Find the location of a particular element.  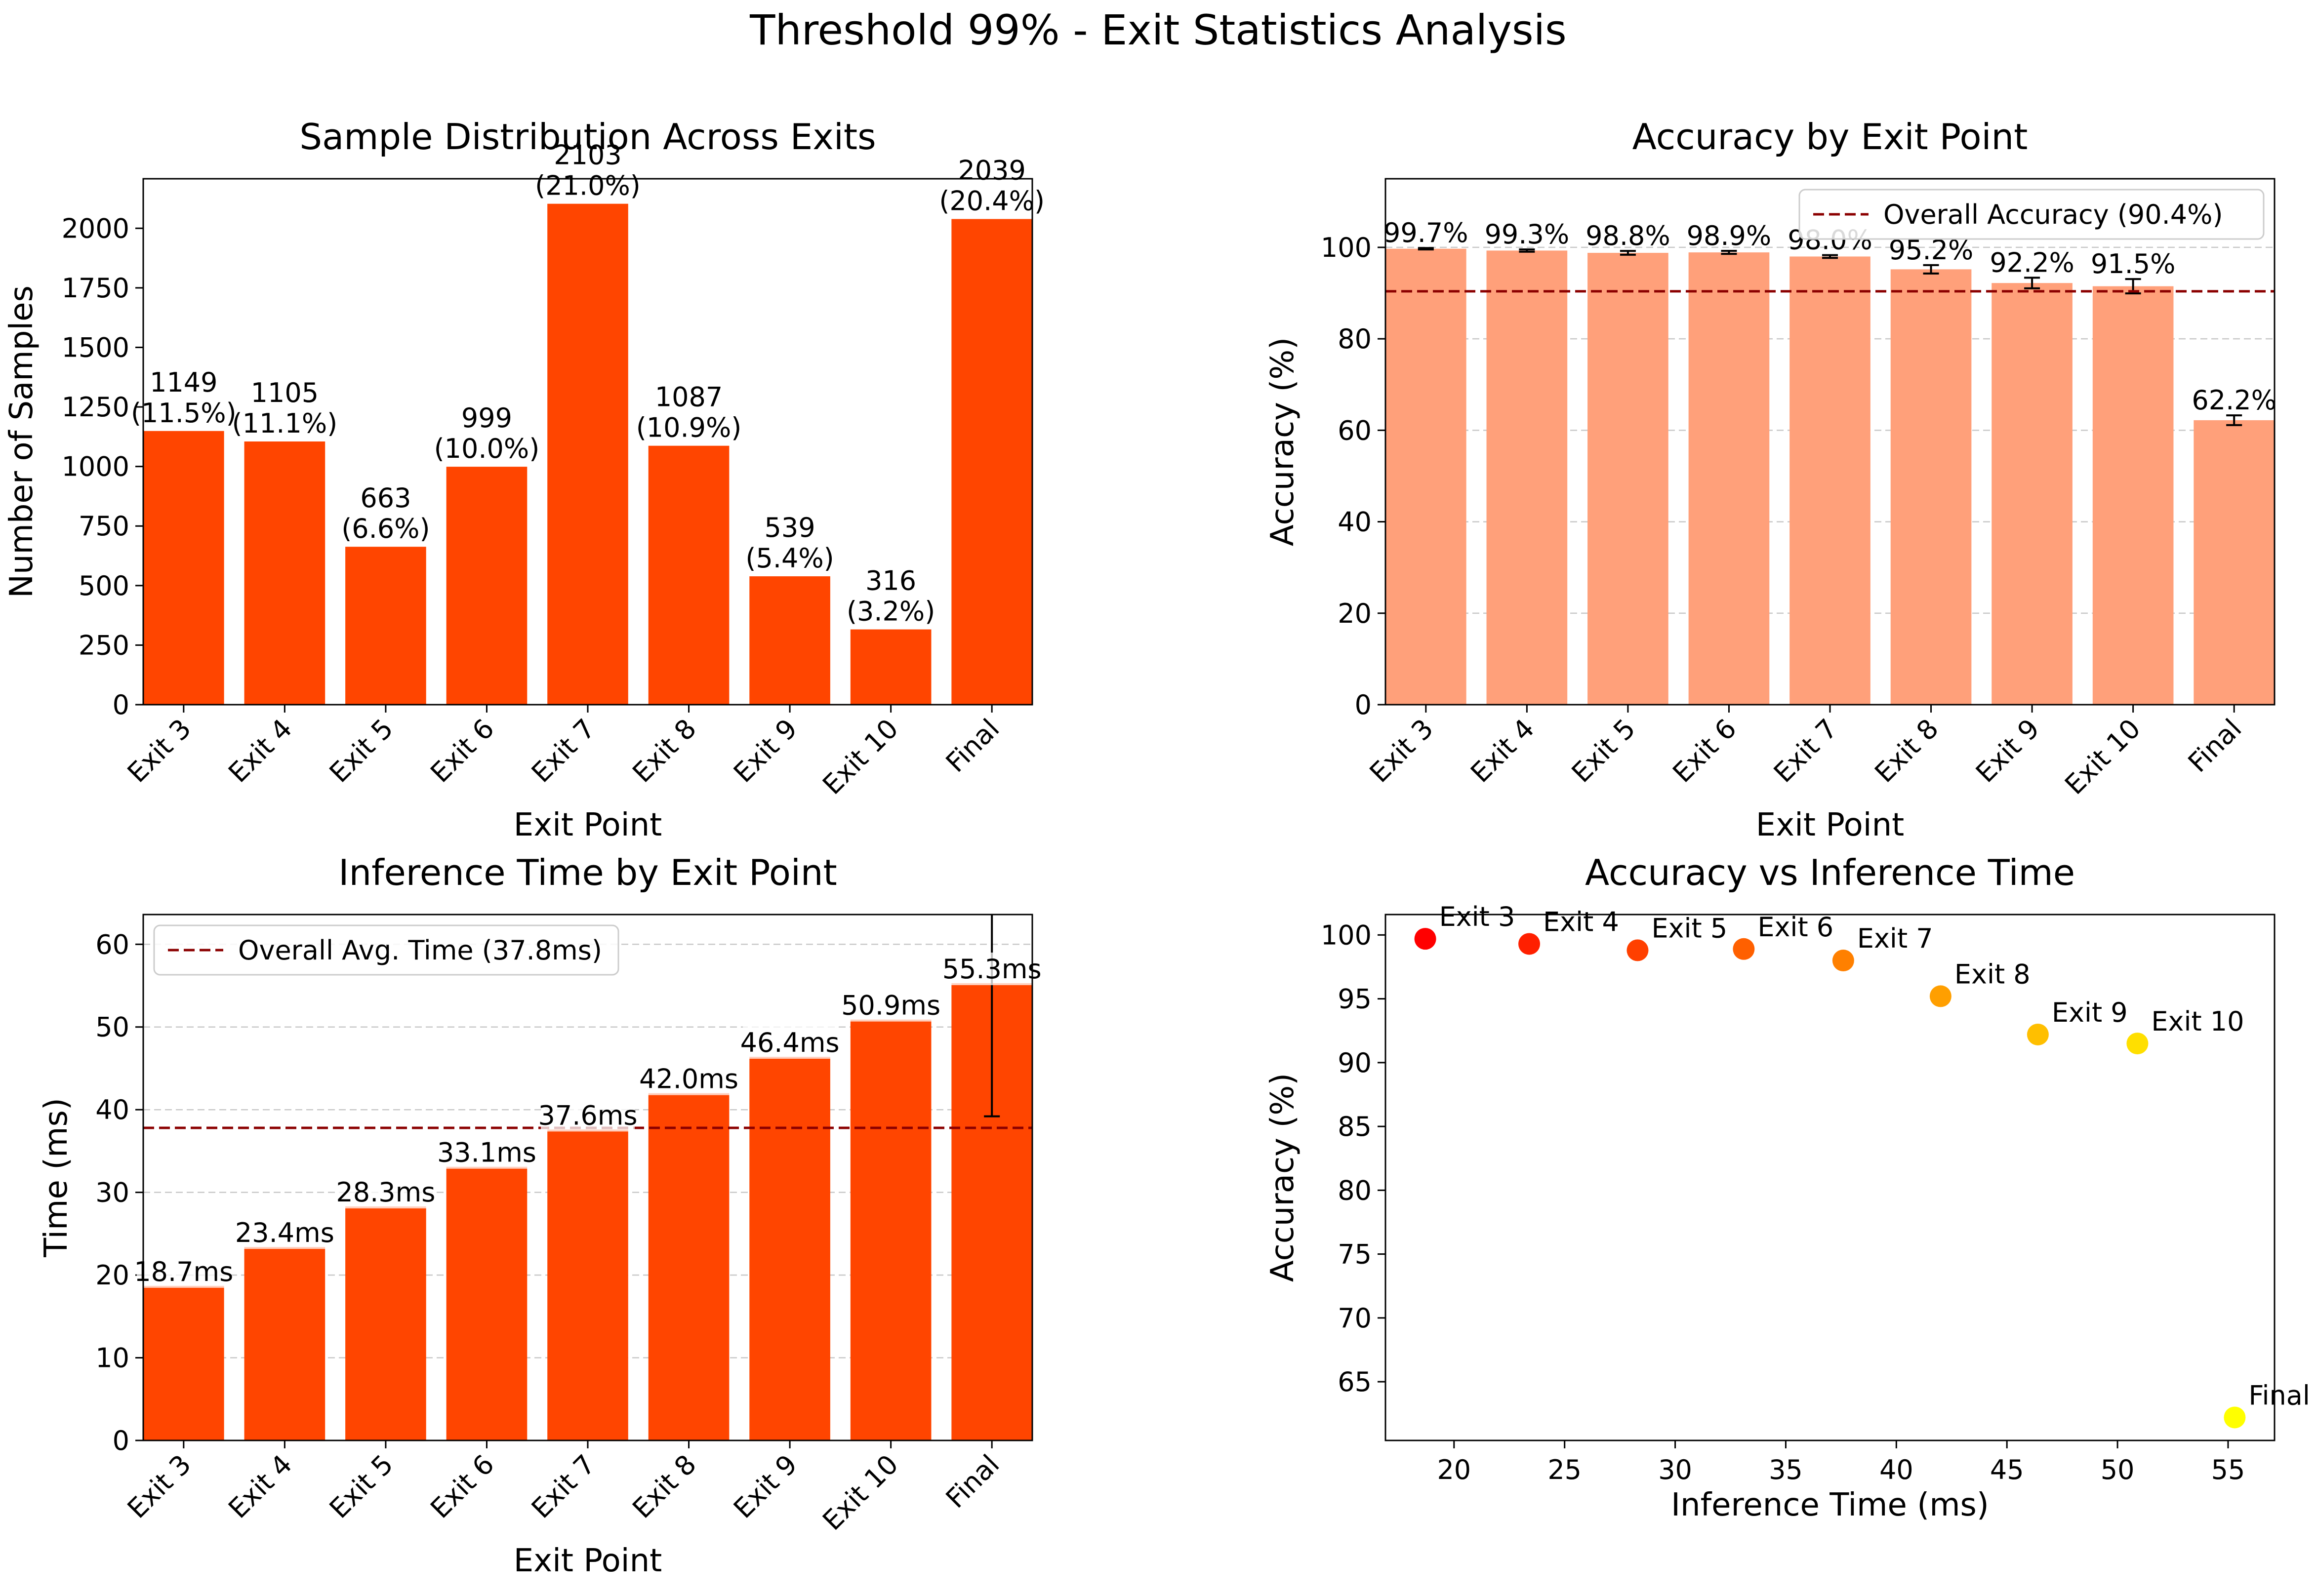

figure-title: Threshold 99% - Exit Statistics Analysis is located at coordinates (1158, 30).